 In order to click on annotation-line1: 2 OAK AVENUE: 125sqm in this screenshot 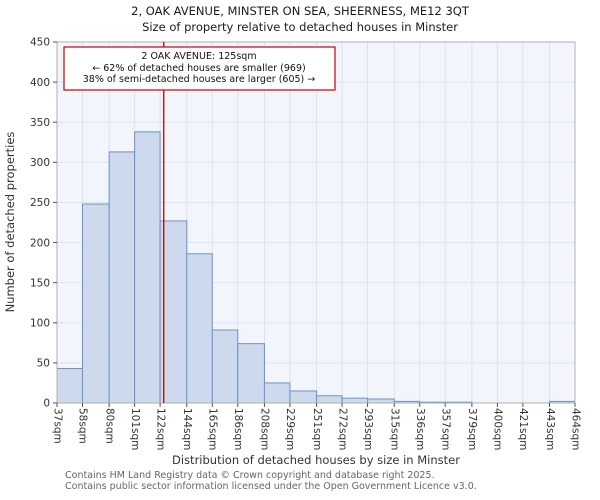, I will do `click(198, 56)`.